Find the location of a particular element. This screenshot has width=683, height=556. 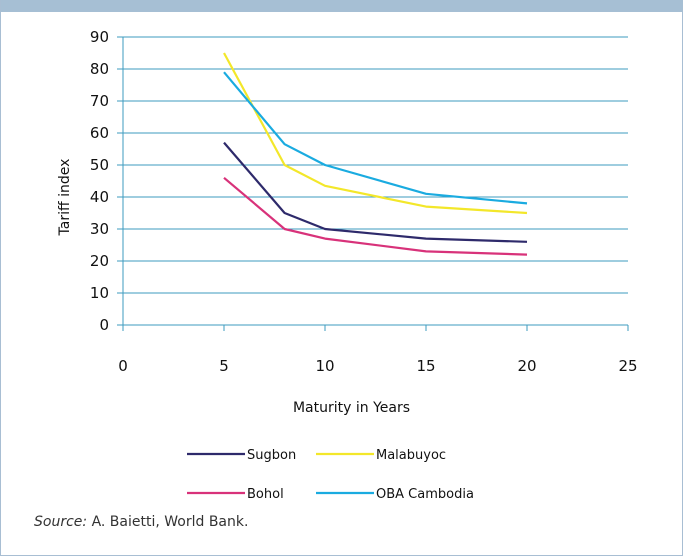

y-axis-label: Tariff index is located at coordinates (65, 198).